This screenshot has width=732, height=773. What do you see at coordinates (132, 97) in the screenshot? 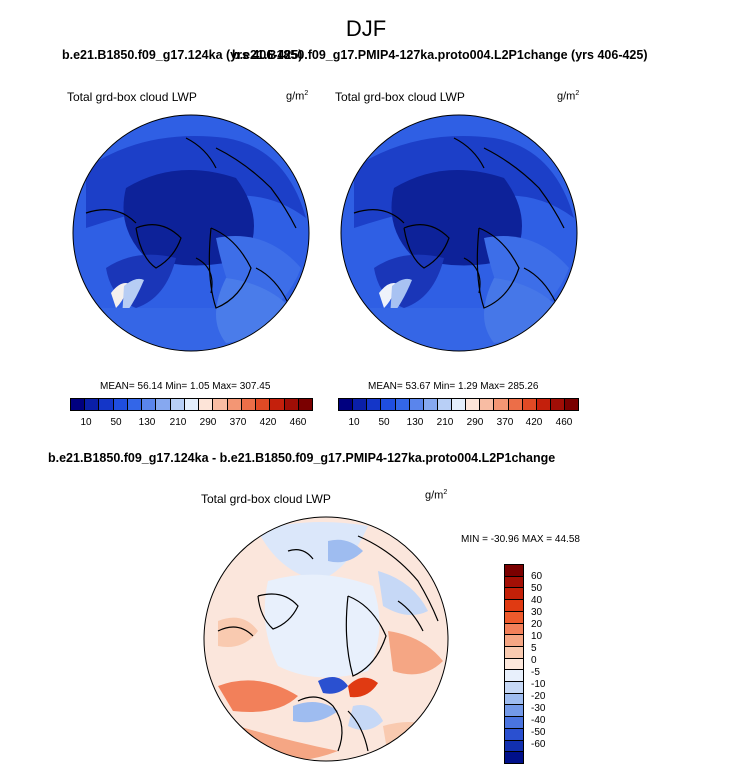
I see `left-panel-label: Total grd-box cloud LWP` at bounding box center [132, 97].